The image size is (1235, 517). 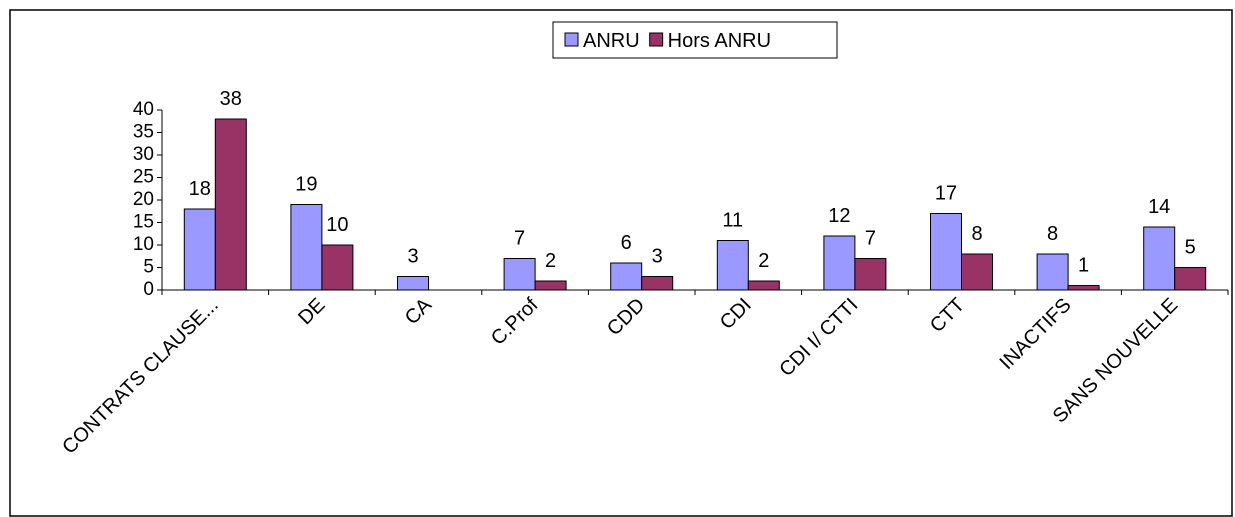 What do you see at coordinates (1159, 207) in the screenshot?
I see `data-label: 14` at bounding box center [1159, 207].